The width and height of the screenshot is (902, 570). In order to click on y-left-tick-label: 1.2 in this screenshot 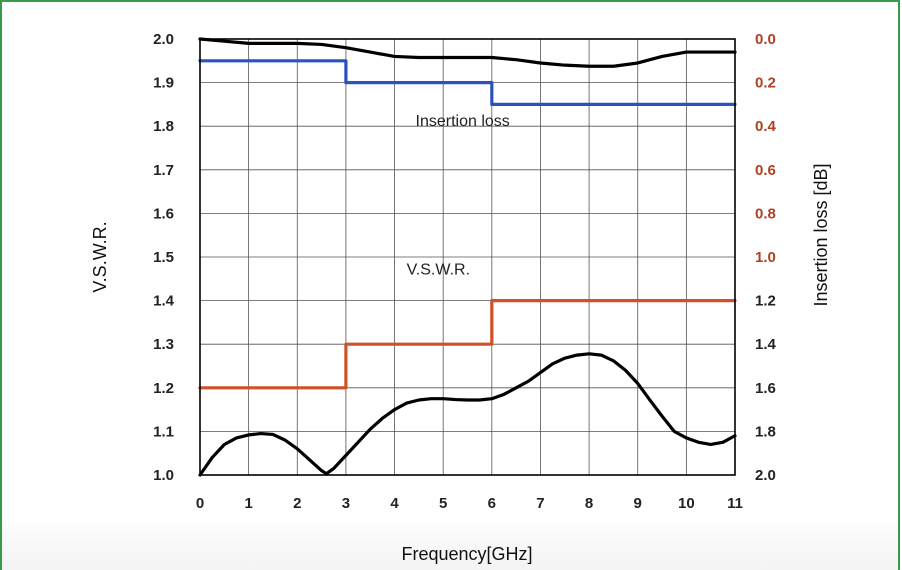, I will do `click(163, 388)`.